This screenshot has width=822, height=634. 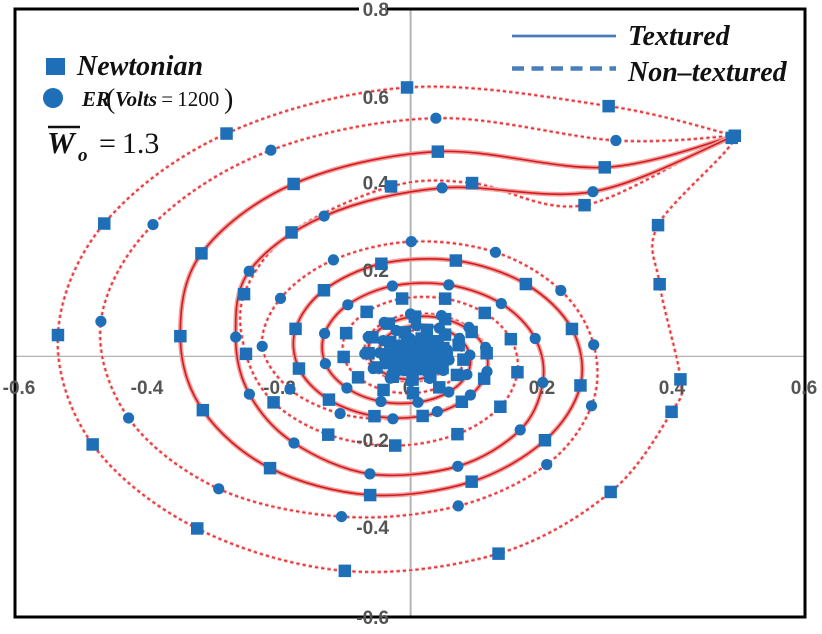 I want to click on svg-text: Textured, so click(x=679, y=36).